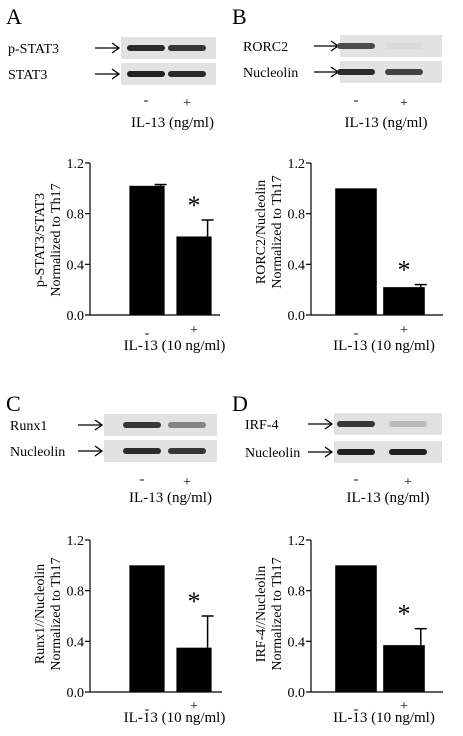 Image resolution: width=463 pixels, height=736 pixels. I want to click on y-axis-label: RORC2/Nucleolin, so click(261, 232).